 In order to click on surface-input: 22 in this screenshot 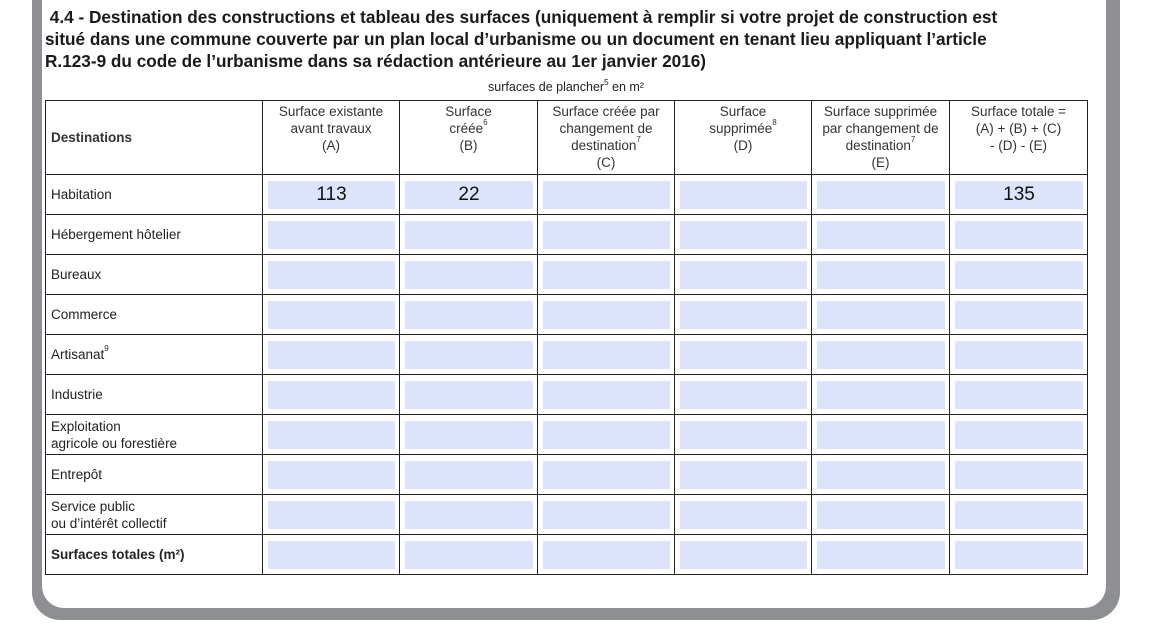, I will do `click(469, 194)`.